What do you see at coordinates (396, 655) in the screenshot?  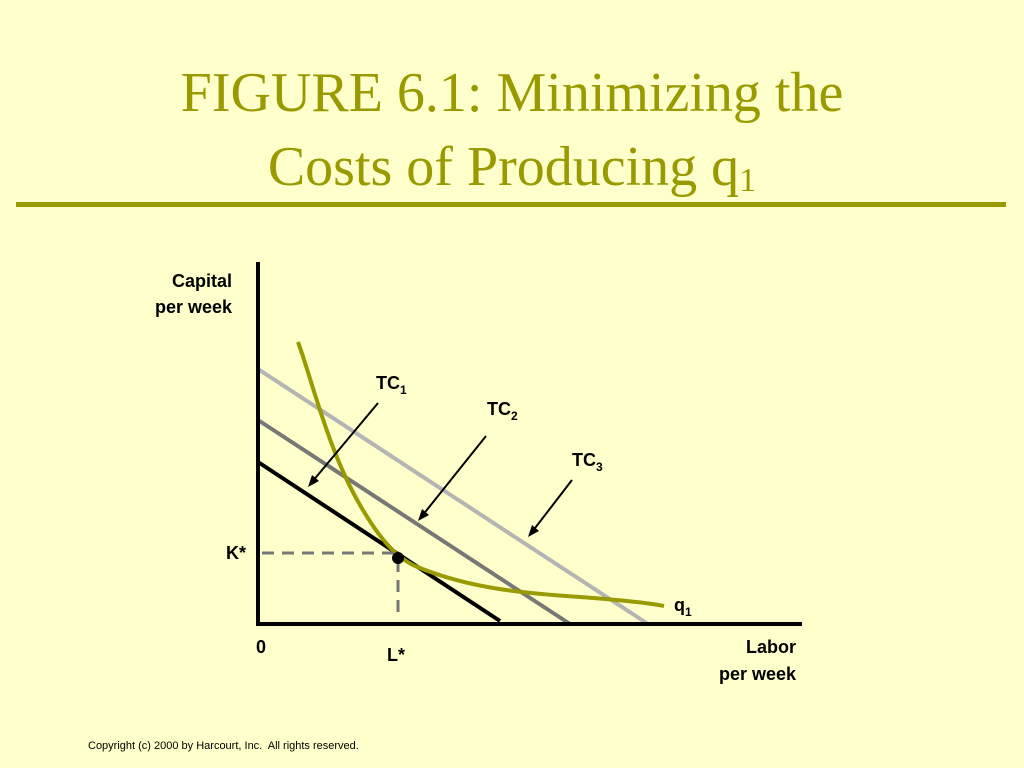 I see `l-star-label: L*` at bounding box center [396, 655].